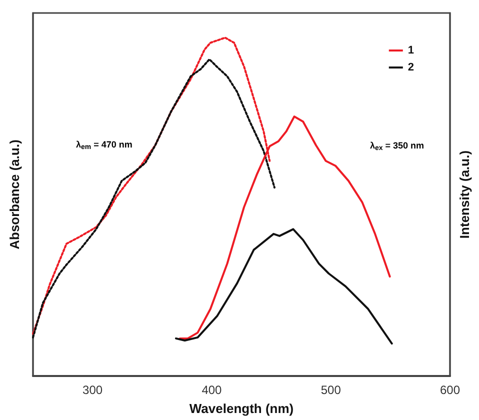  What do you see at coordinates (450, 390) in the screenshot?
I see `x-tick-label: 600` at bounding box center [450, 390].